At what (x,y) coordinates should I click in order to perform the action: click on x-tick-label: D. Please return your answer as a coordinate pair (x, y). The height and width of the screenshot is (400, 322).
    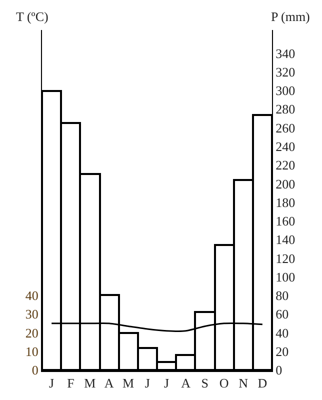
    Looking at the image, I should click on (263, 383).